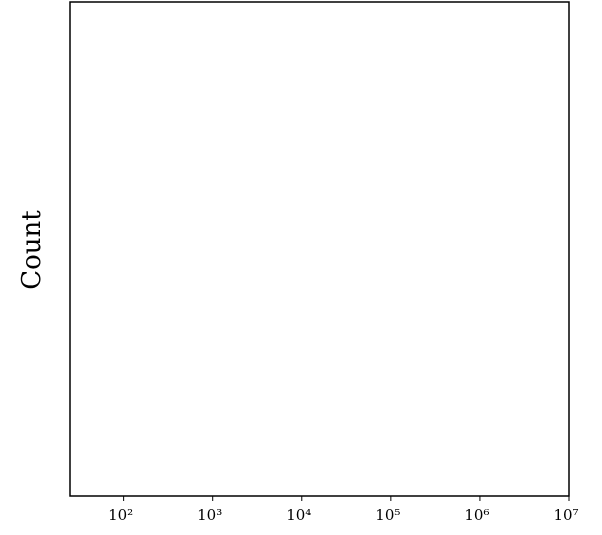  I want to click on x-tick-label: 10³, so click(209, 515).